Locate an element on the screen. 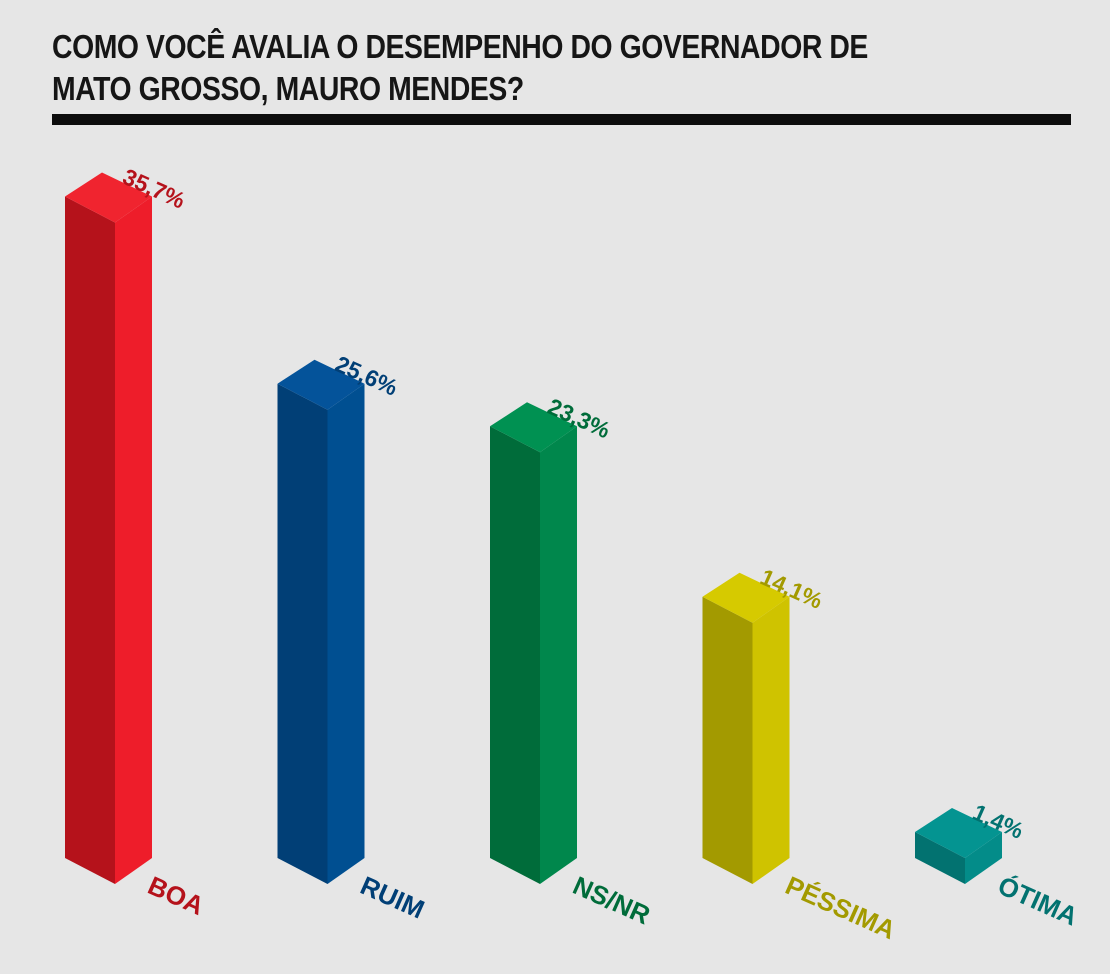 This screenshot has height=974, width=1110. bar-ns-nr: 23,3%NS/NR is located at coordinates (572, 661).